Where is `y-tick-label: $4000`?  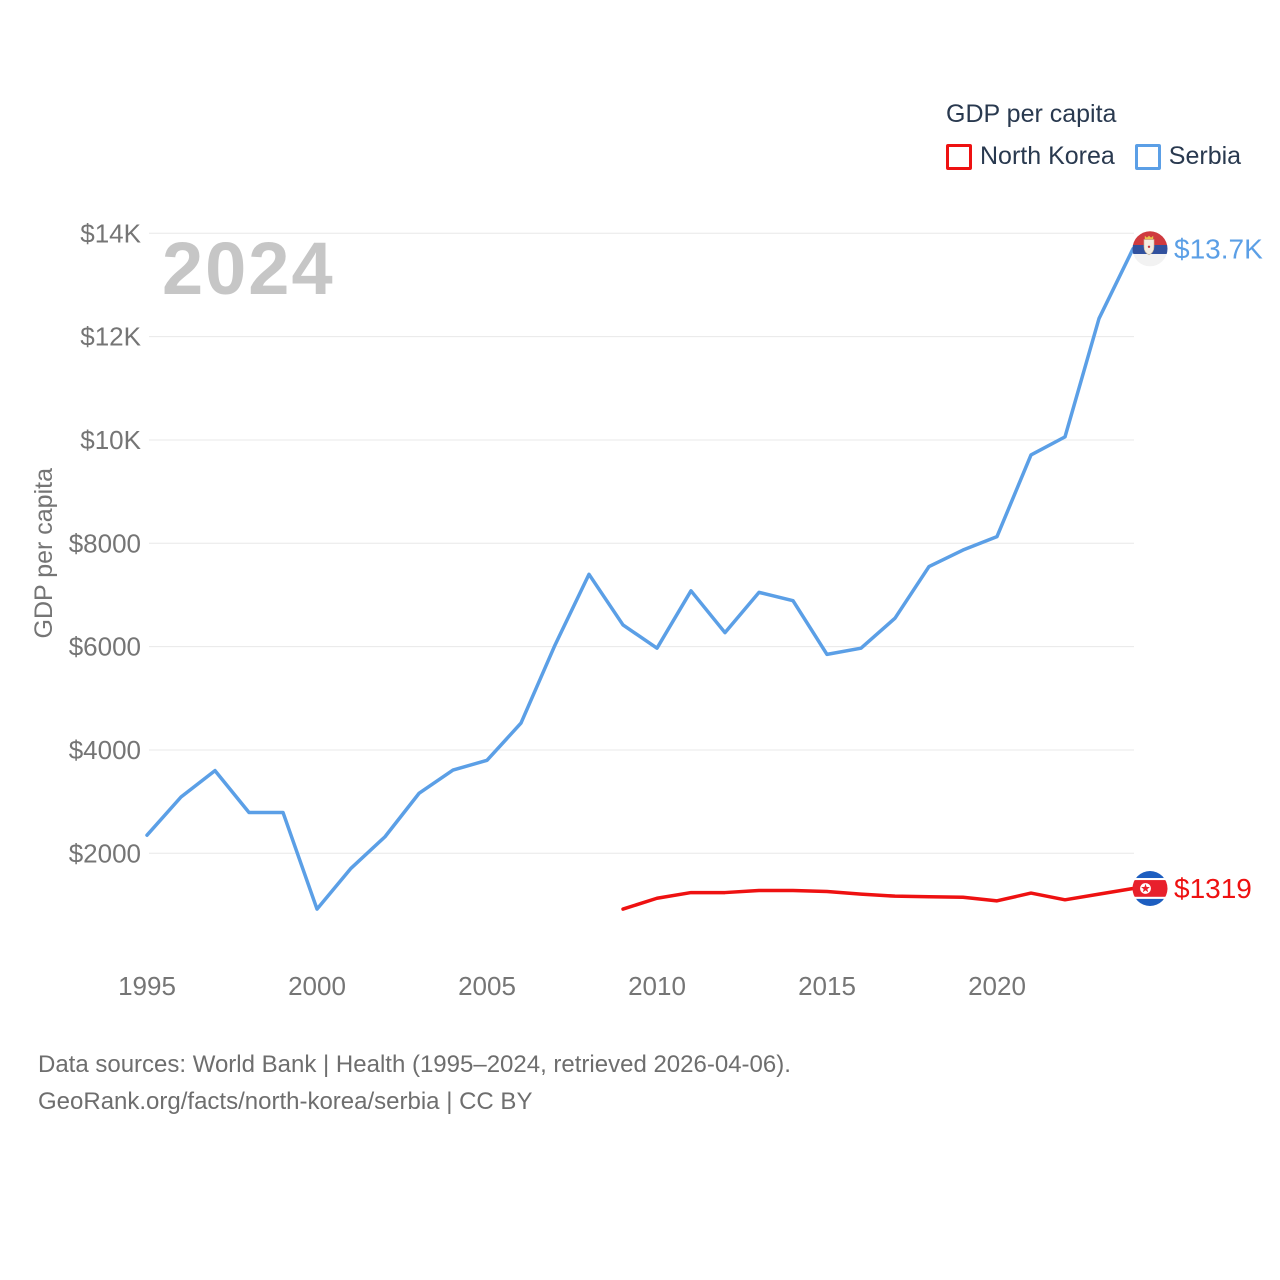
y-tick-label: $4000 is located at coordinates (105, 750).